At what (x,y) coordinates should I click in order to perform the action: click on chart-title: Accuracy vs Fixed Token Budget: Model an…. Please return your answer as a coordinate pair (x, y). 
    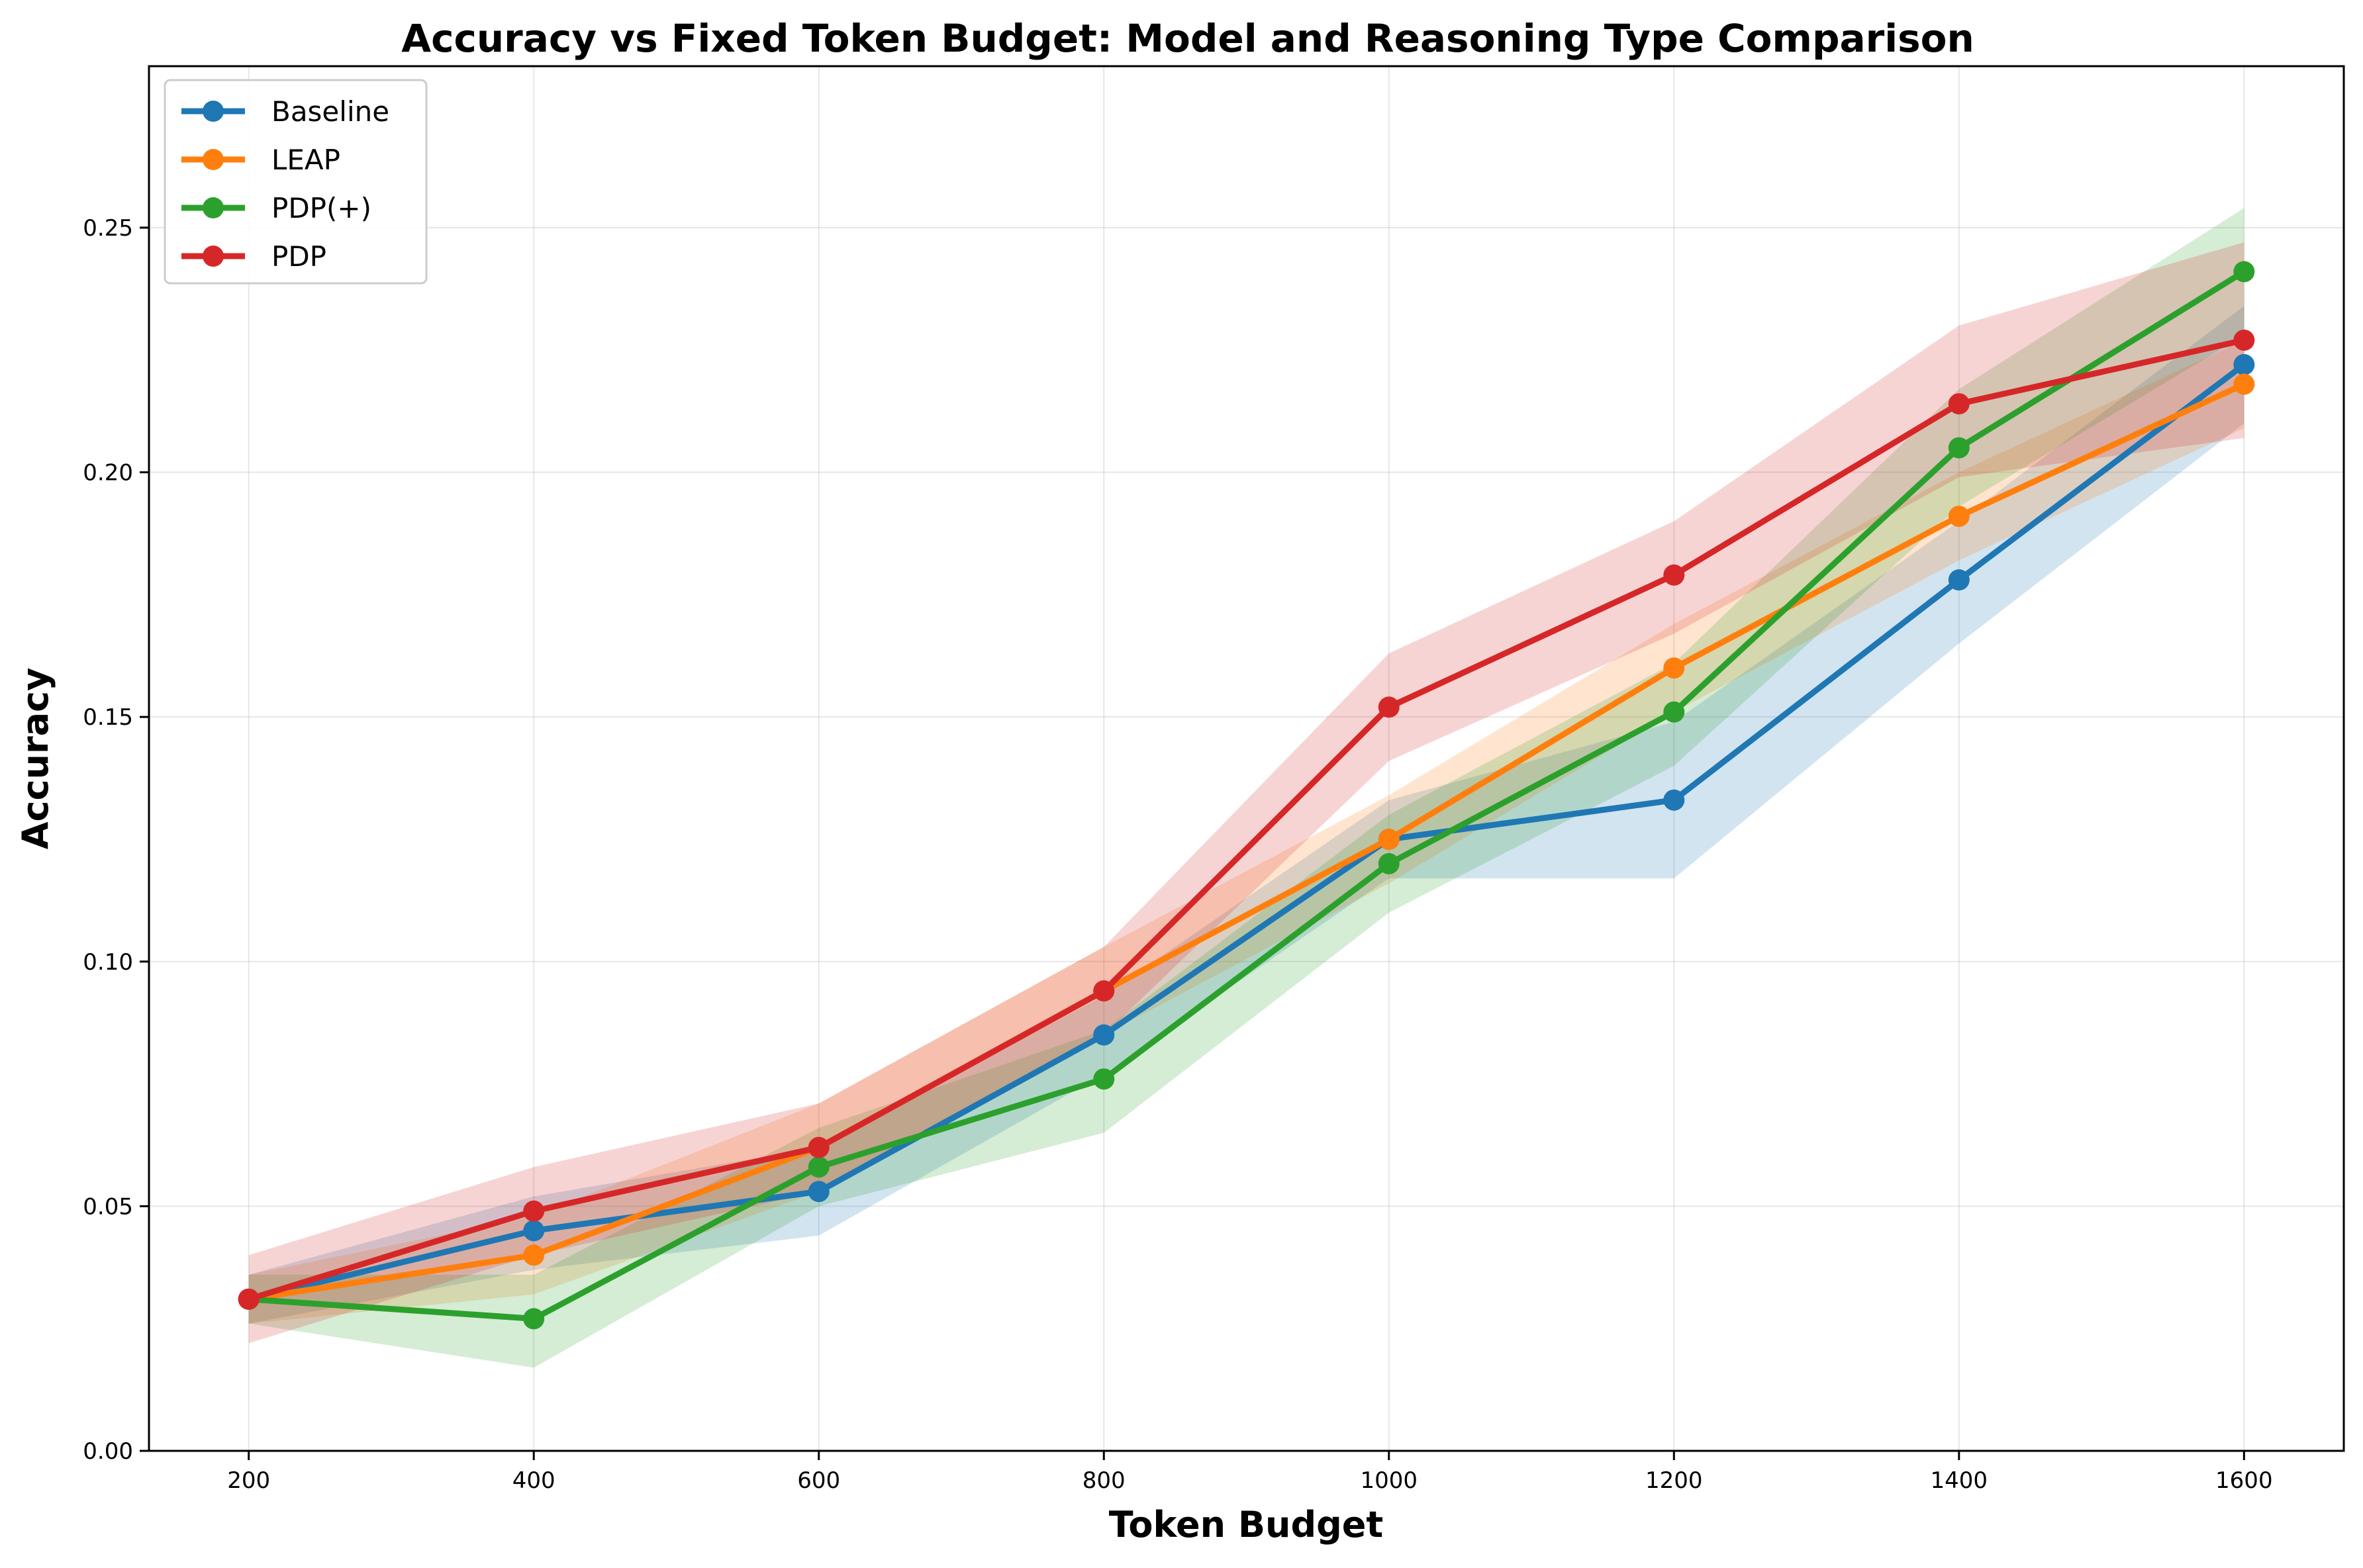
    Looking at the image, I should click on (1187, 38).